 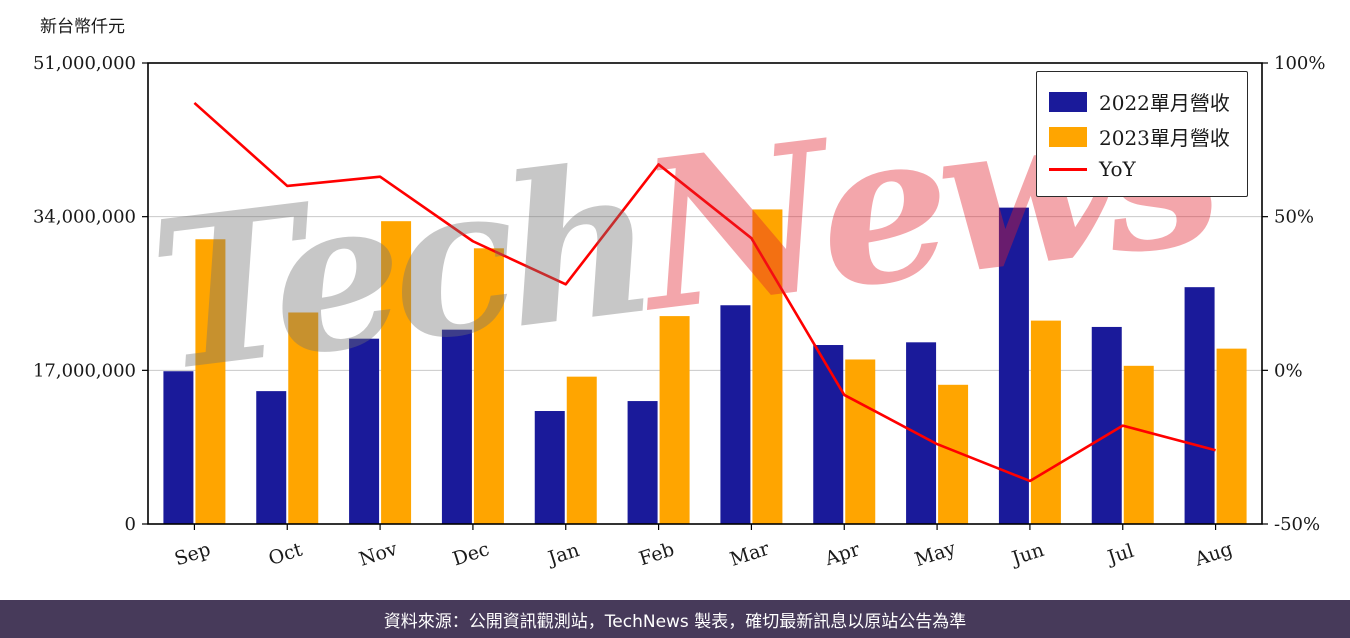 What do you see at coordinates (84, 370) in the screenshot?
I see `y-left-tick-label: 17,000,000` at bounding box center [84, 370].